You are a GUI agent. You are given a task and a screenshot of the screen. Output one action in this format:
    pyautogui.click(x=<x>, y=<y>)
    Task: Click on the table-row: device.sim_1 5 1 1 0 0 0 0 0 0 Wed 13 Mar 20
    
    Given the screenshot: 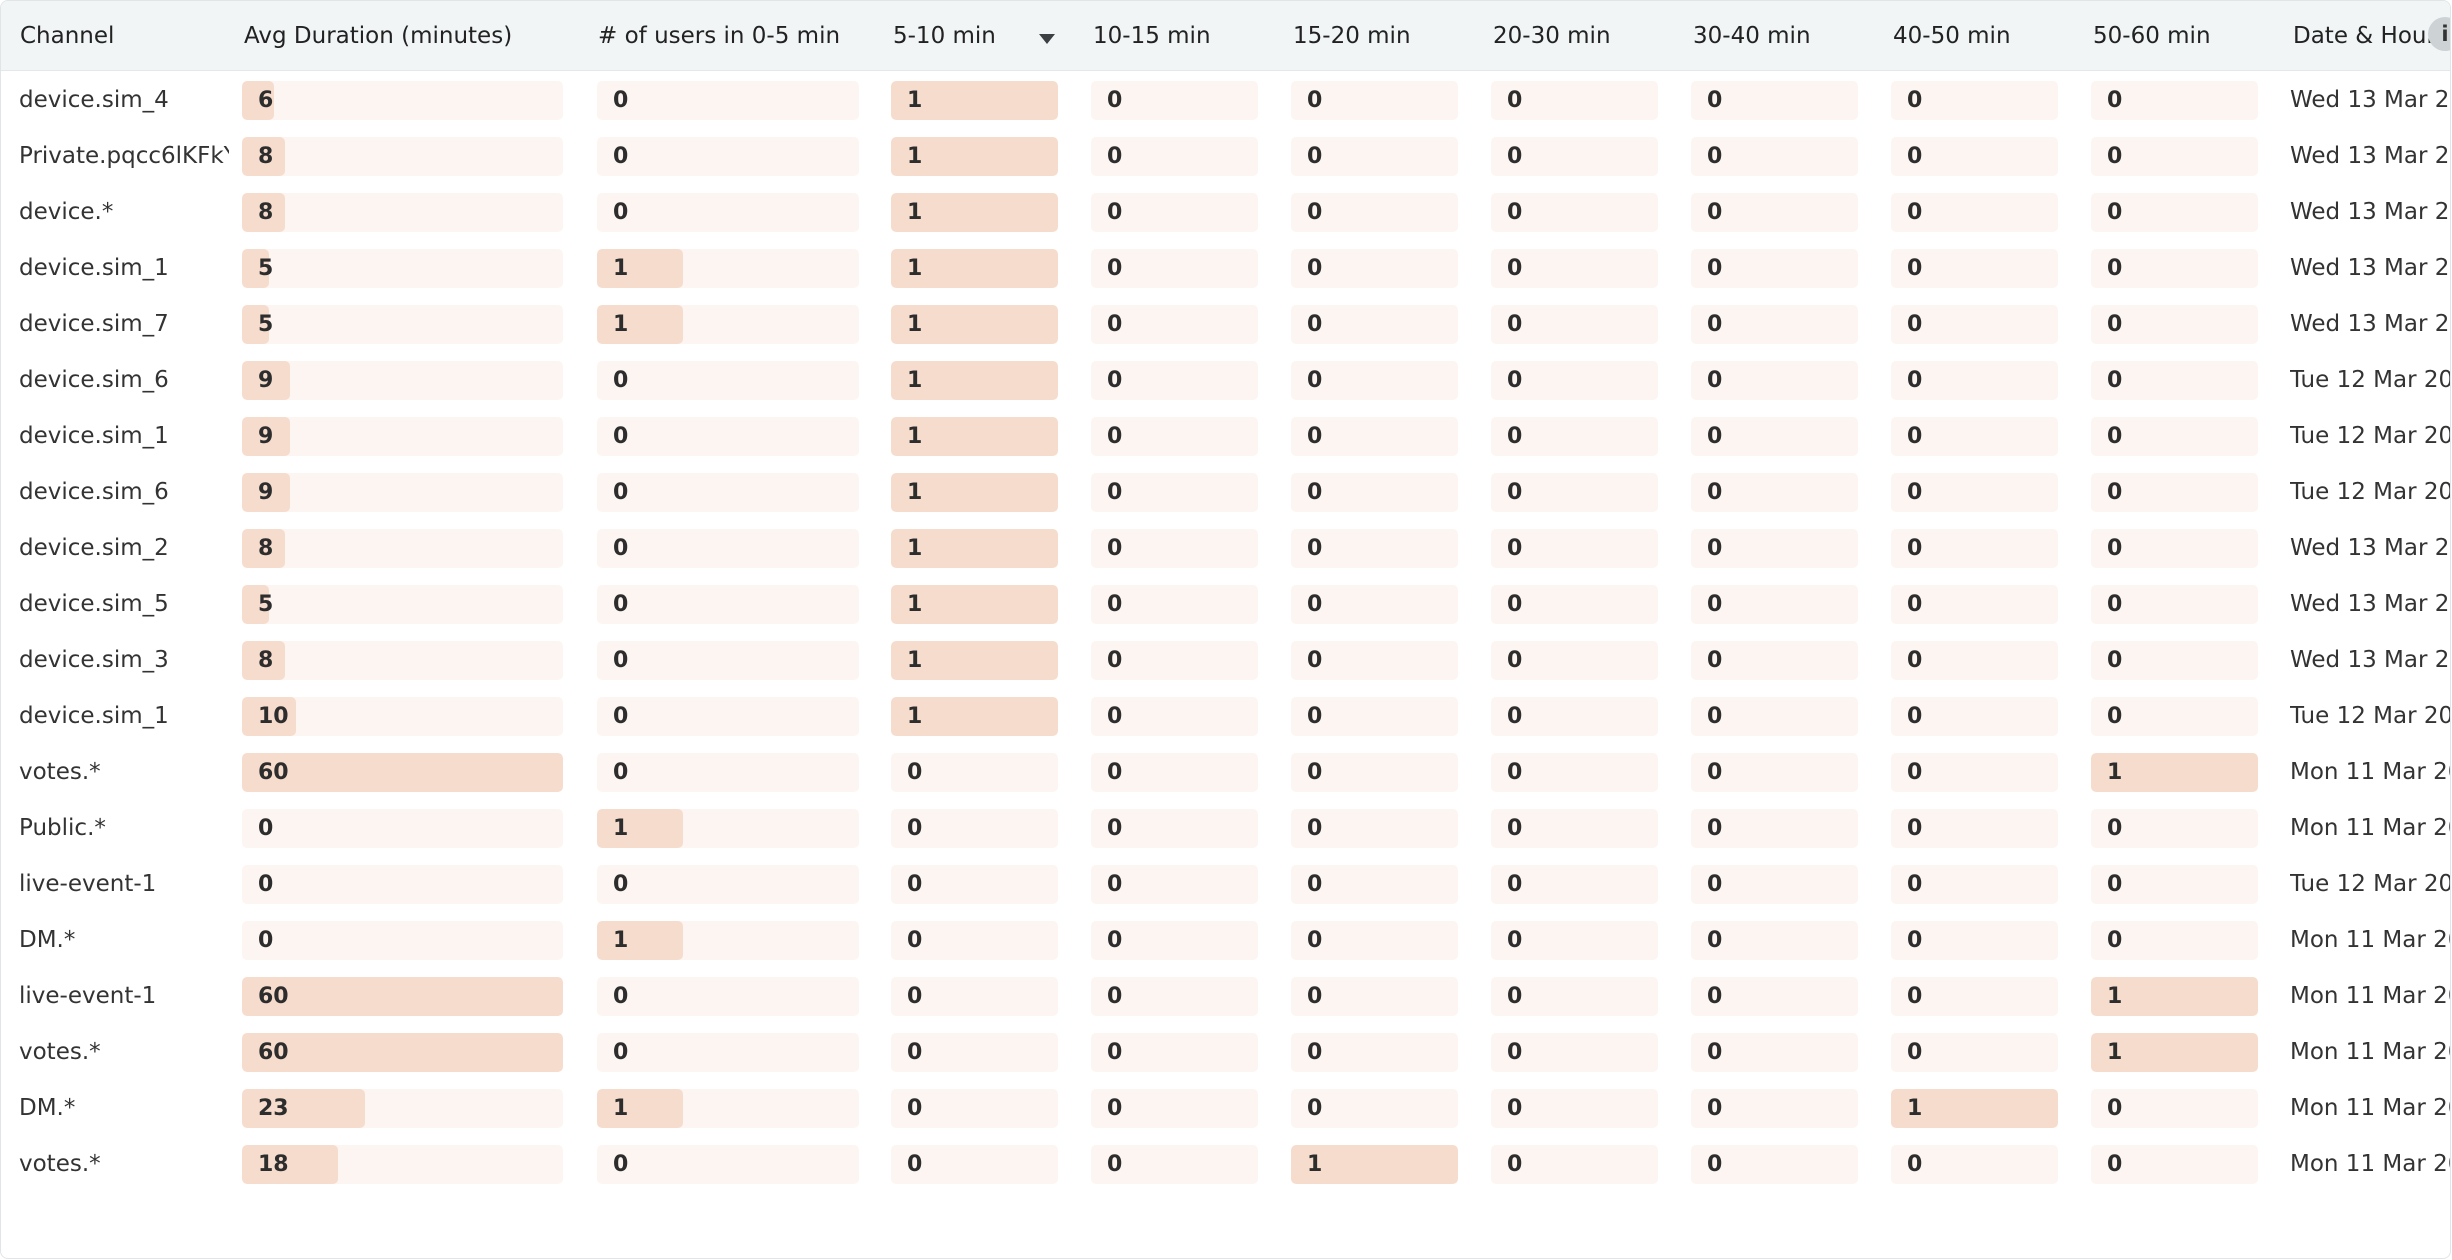 What is the action you would take?
    pyautogui.click(x=1225, y=268)
    